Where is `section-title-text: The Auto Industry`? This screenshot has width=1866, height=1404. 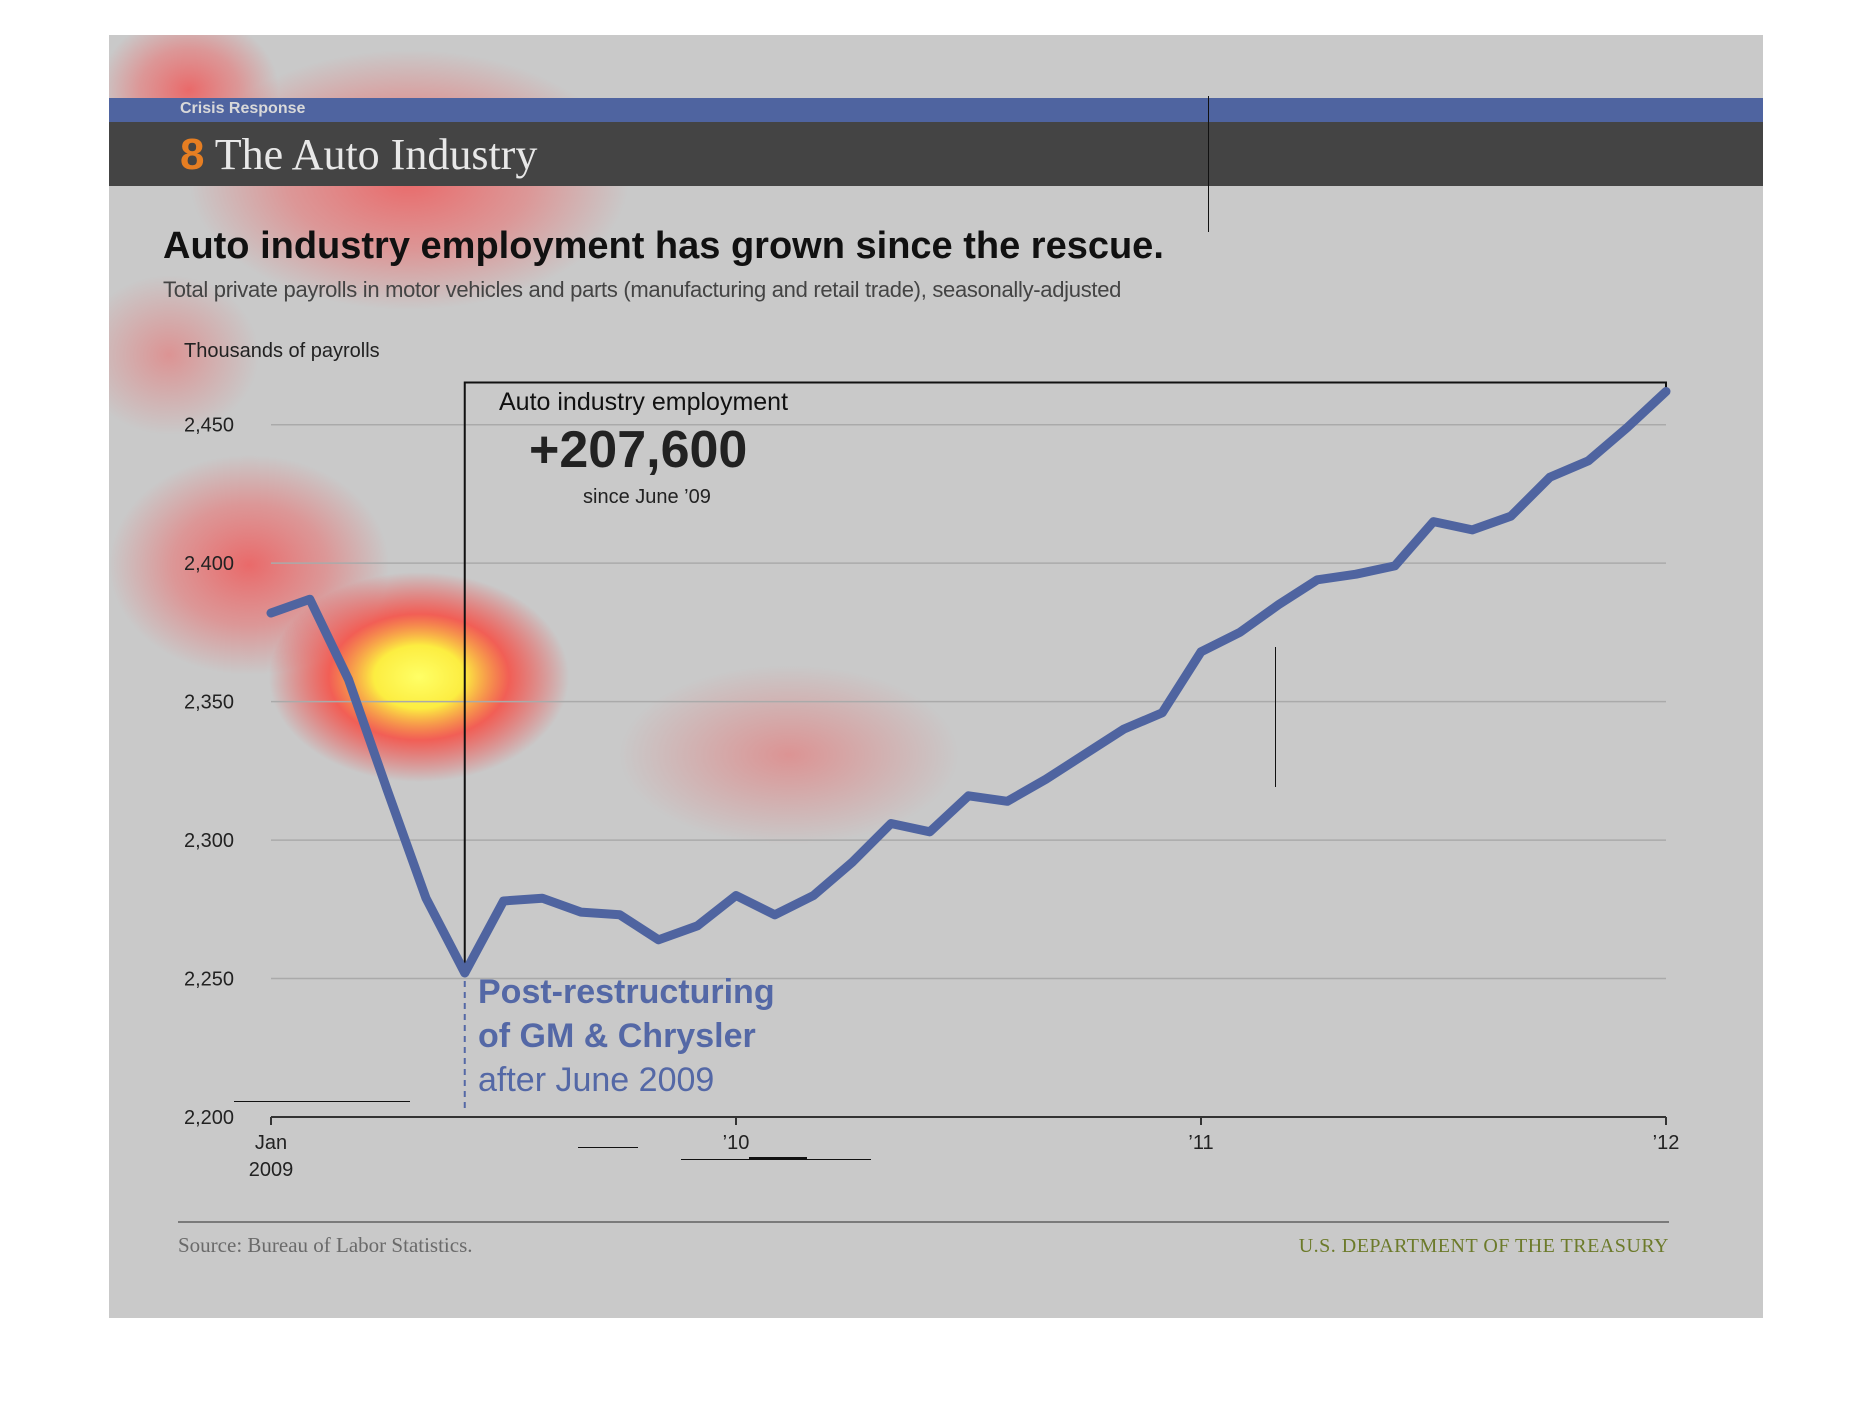
section-title-text: The Auto Industry is located at coordinates (376, 154).